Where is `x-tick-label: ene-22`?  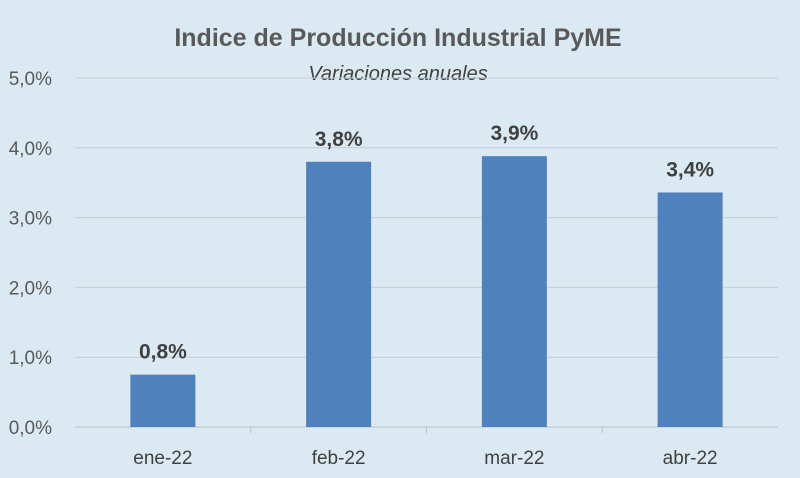
x-tick-label: ene-22 is located at coordinates (162, 458).